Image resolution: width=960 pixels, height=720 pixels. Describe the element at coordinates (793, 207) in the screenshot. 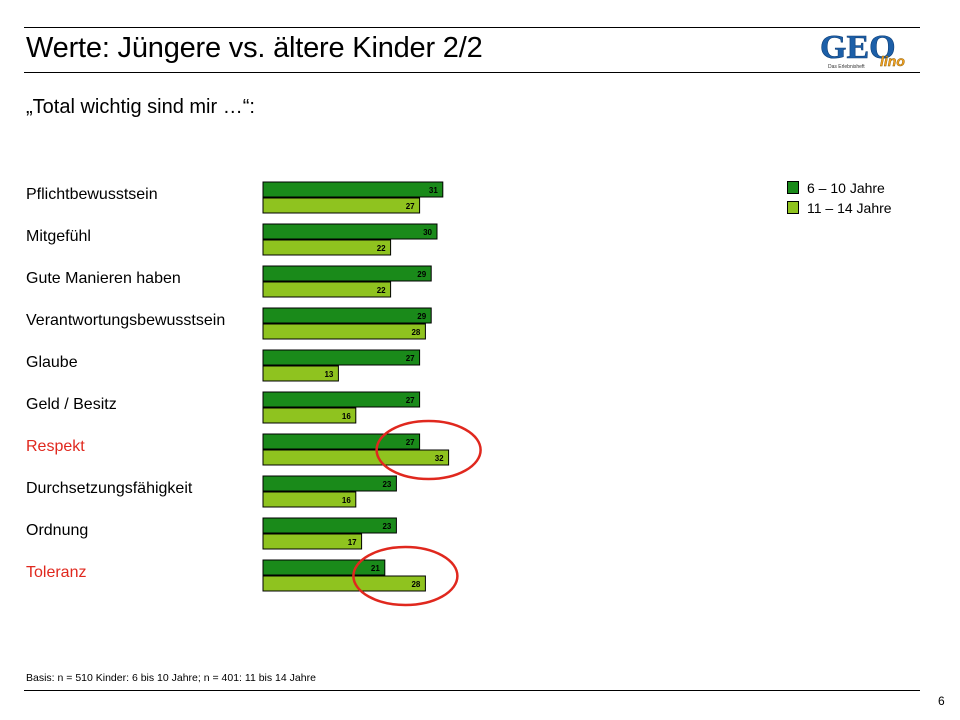

I see `legend-swatch-old` at that location.